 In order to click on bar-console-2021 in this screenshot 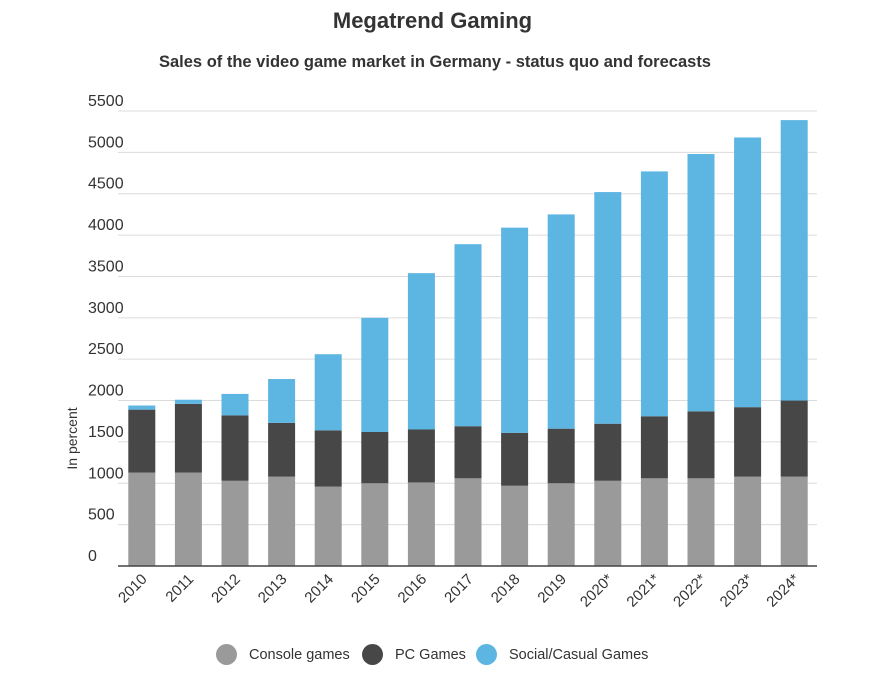, I will do `click(654, 522)`.